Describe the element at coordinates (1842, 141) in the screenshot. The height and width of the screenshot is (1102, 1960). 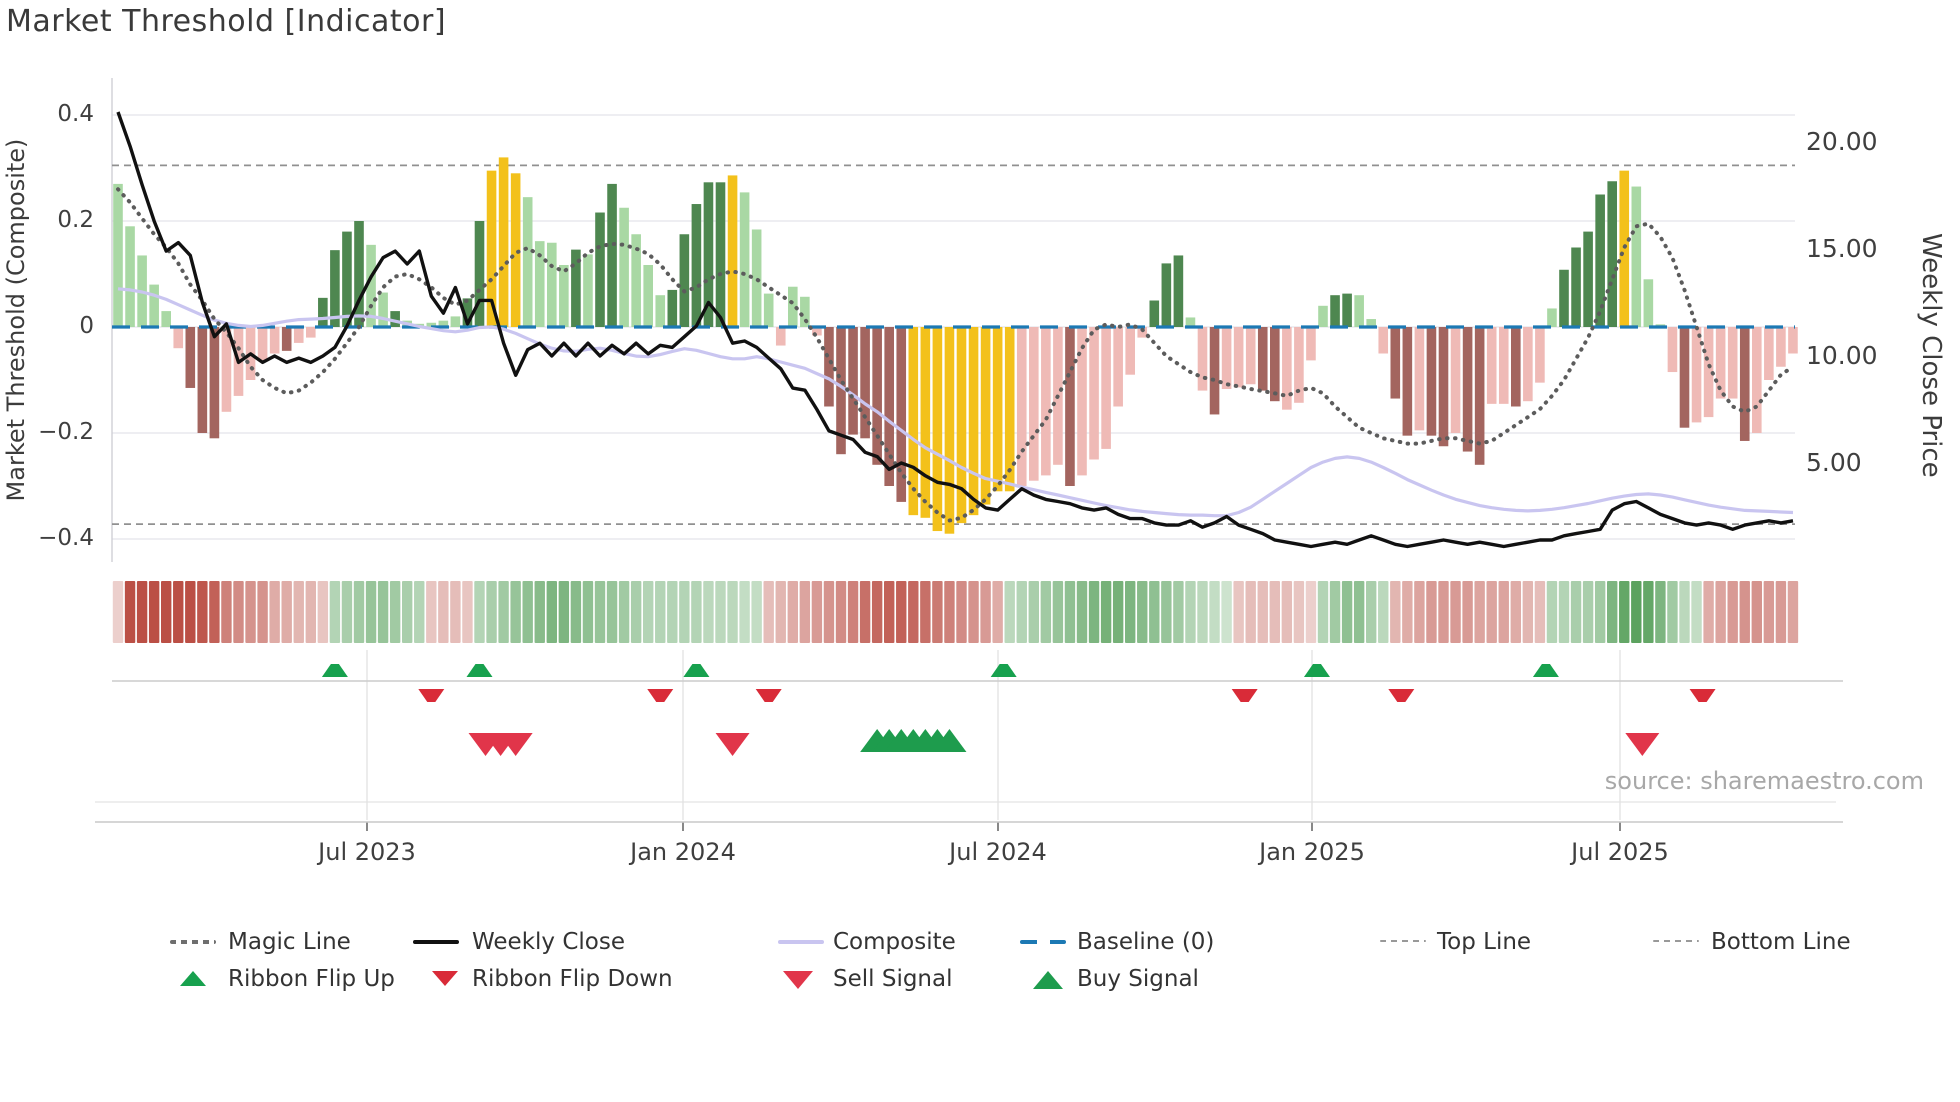
I see `right-tick-label: 20.00` at that location.